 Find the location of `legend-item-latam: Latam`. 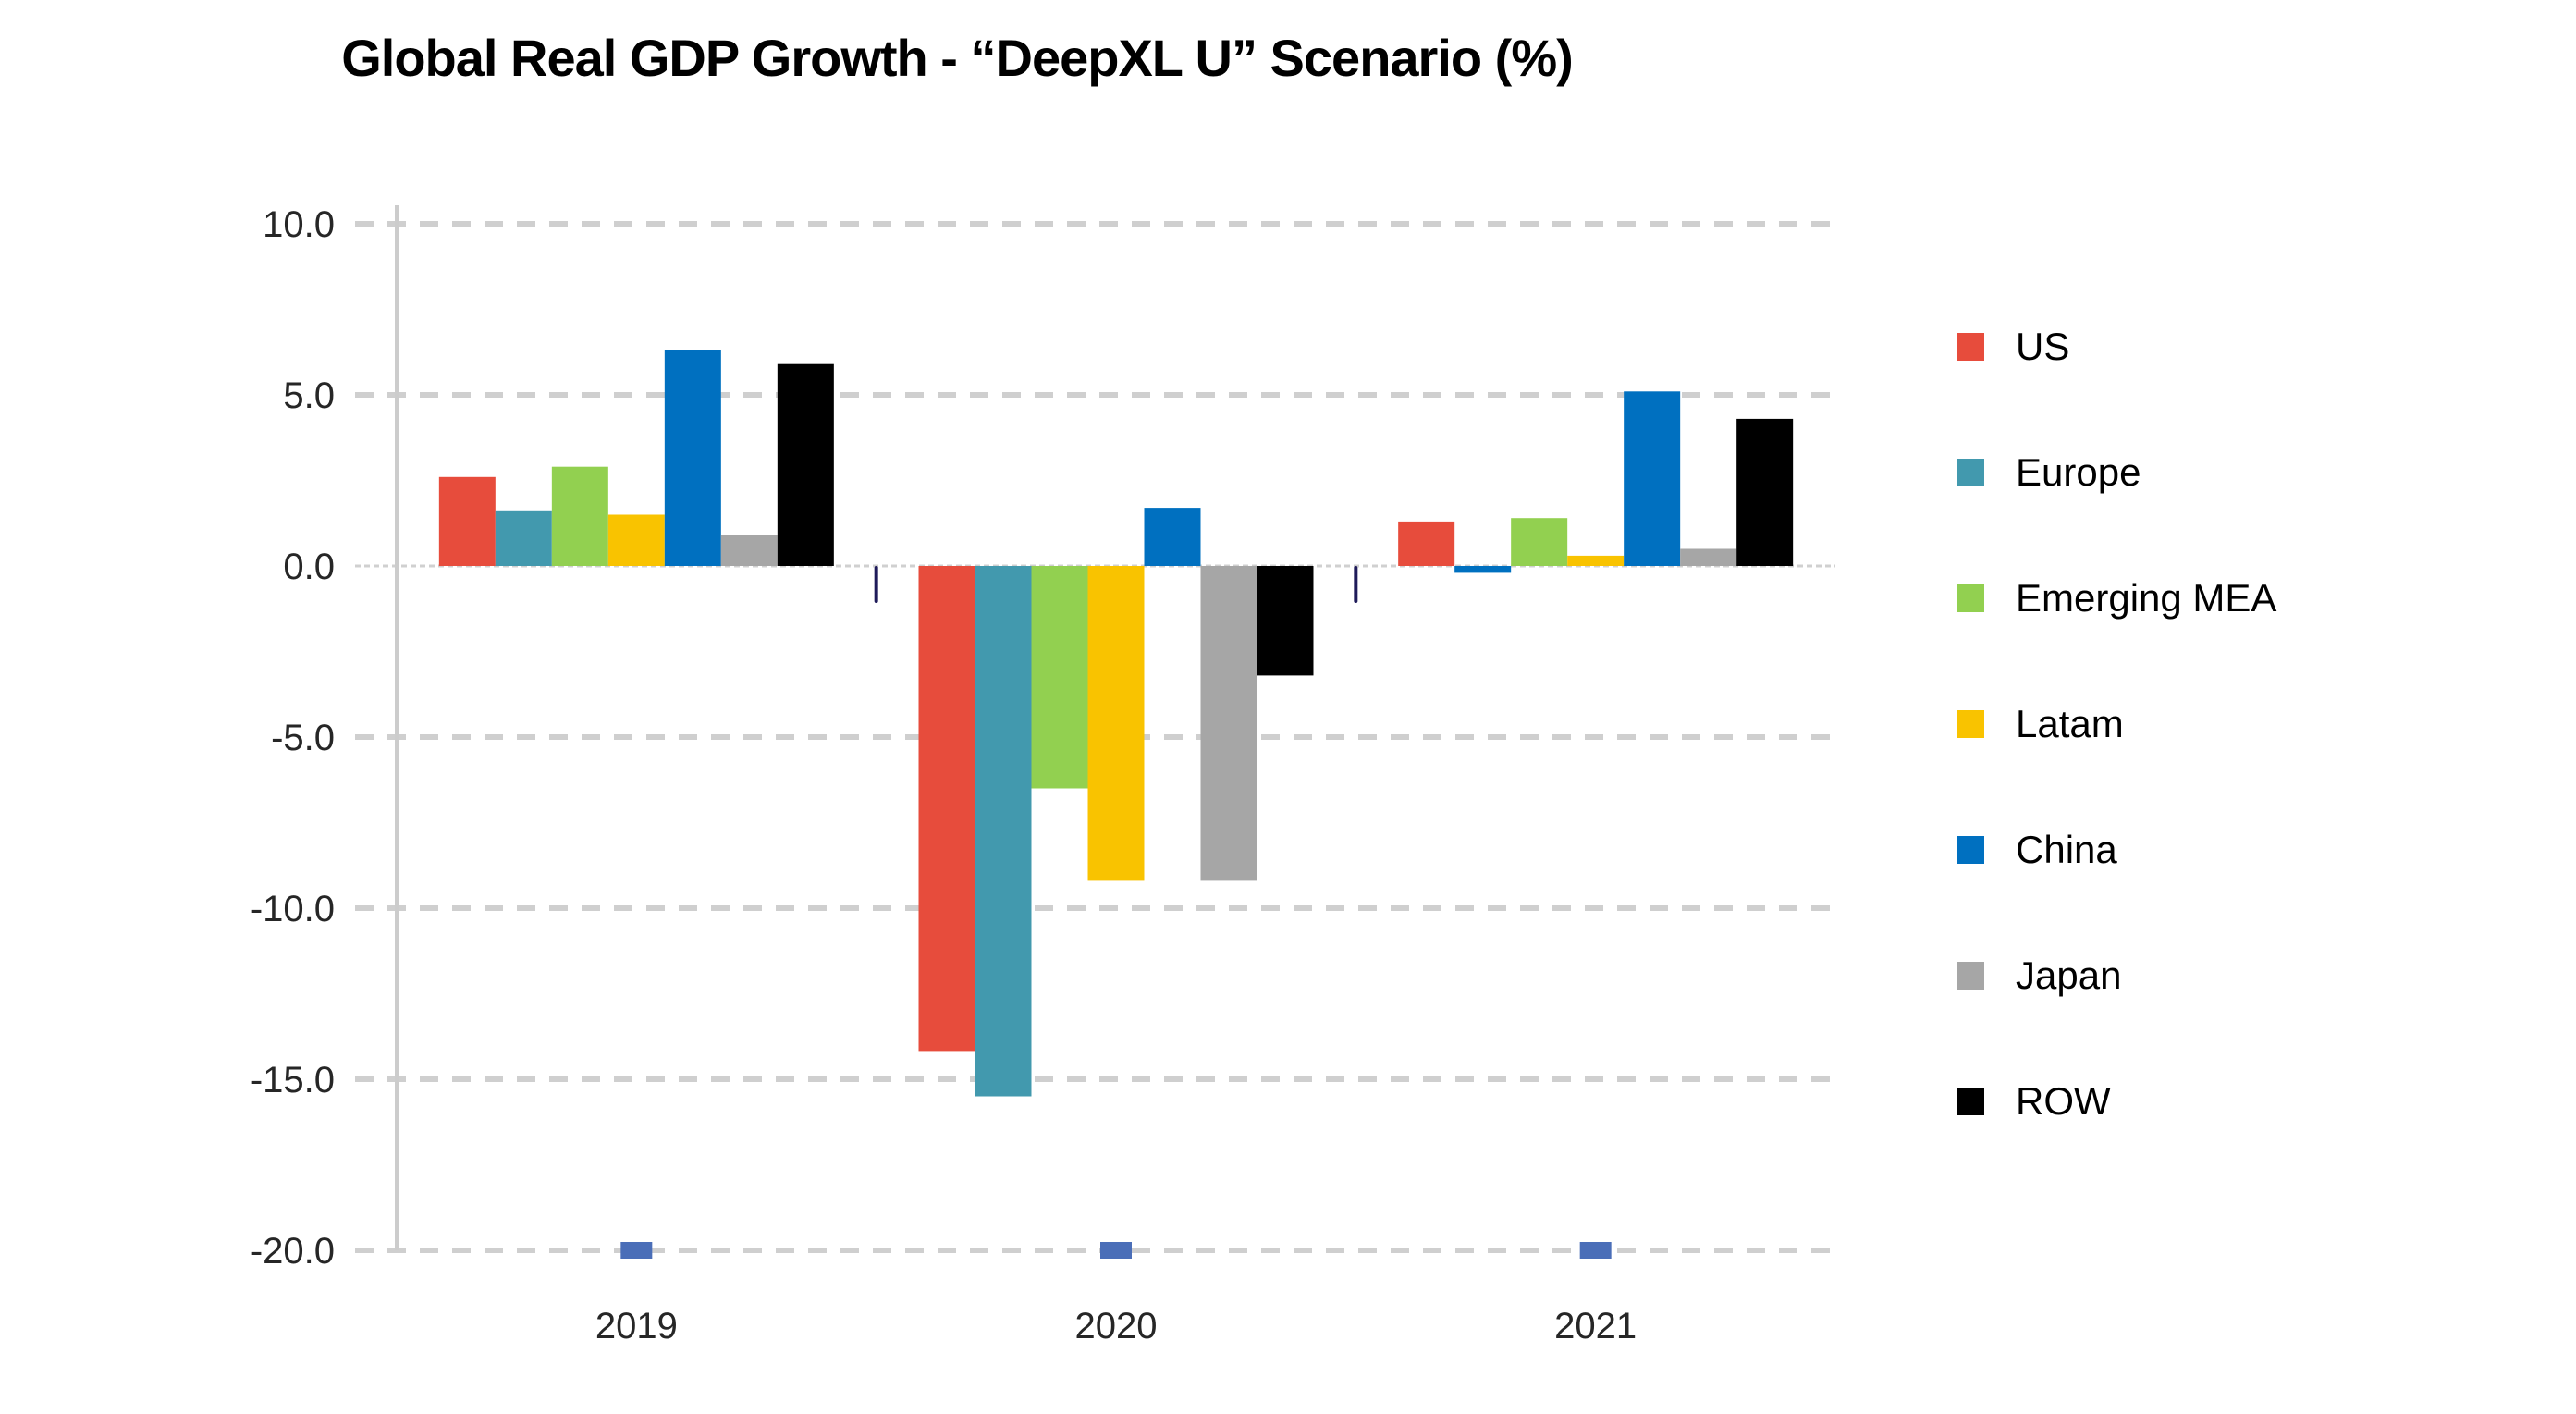

legend-item-latam: Latam is located at coordinates (2040, 724).